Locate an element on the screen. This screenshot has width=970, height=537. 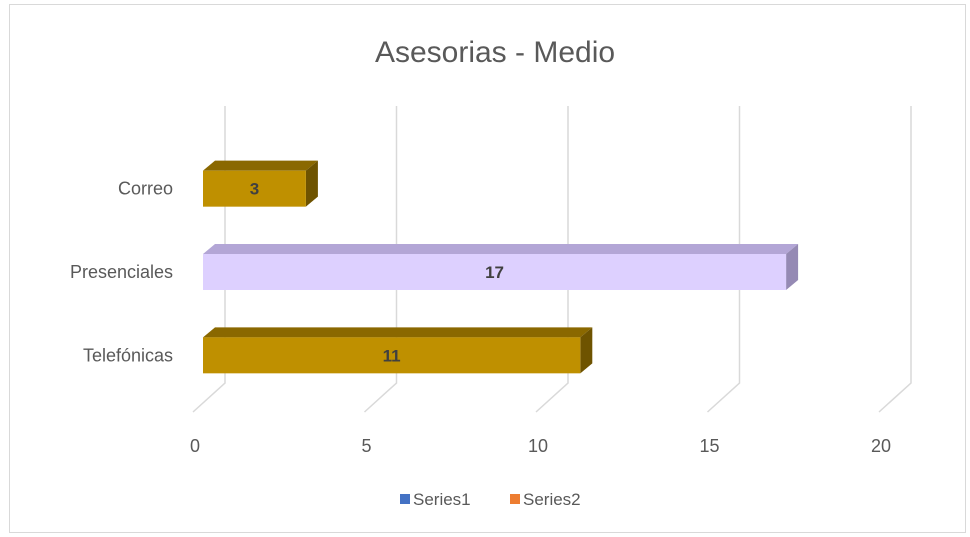
data-label: 17 is located at coordinates (494, 272).